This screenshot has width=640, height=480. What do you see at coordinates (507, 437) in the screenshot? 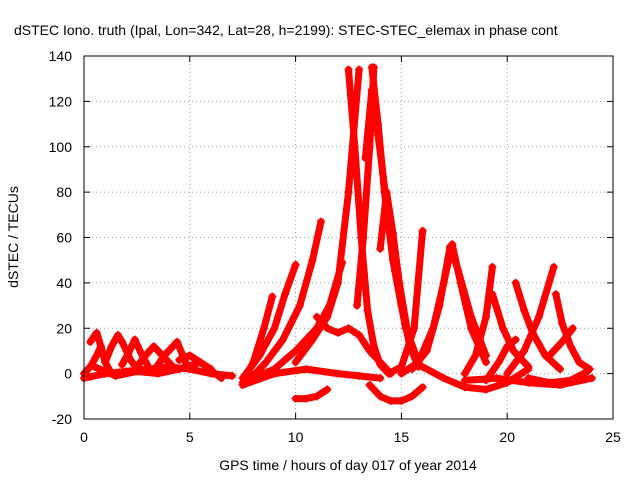
I see `x-tick-label: 20` at bounding box center [507, 437].